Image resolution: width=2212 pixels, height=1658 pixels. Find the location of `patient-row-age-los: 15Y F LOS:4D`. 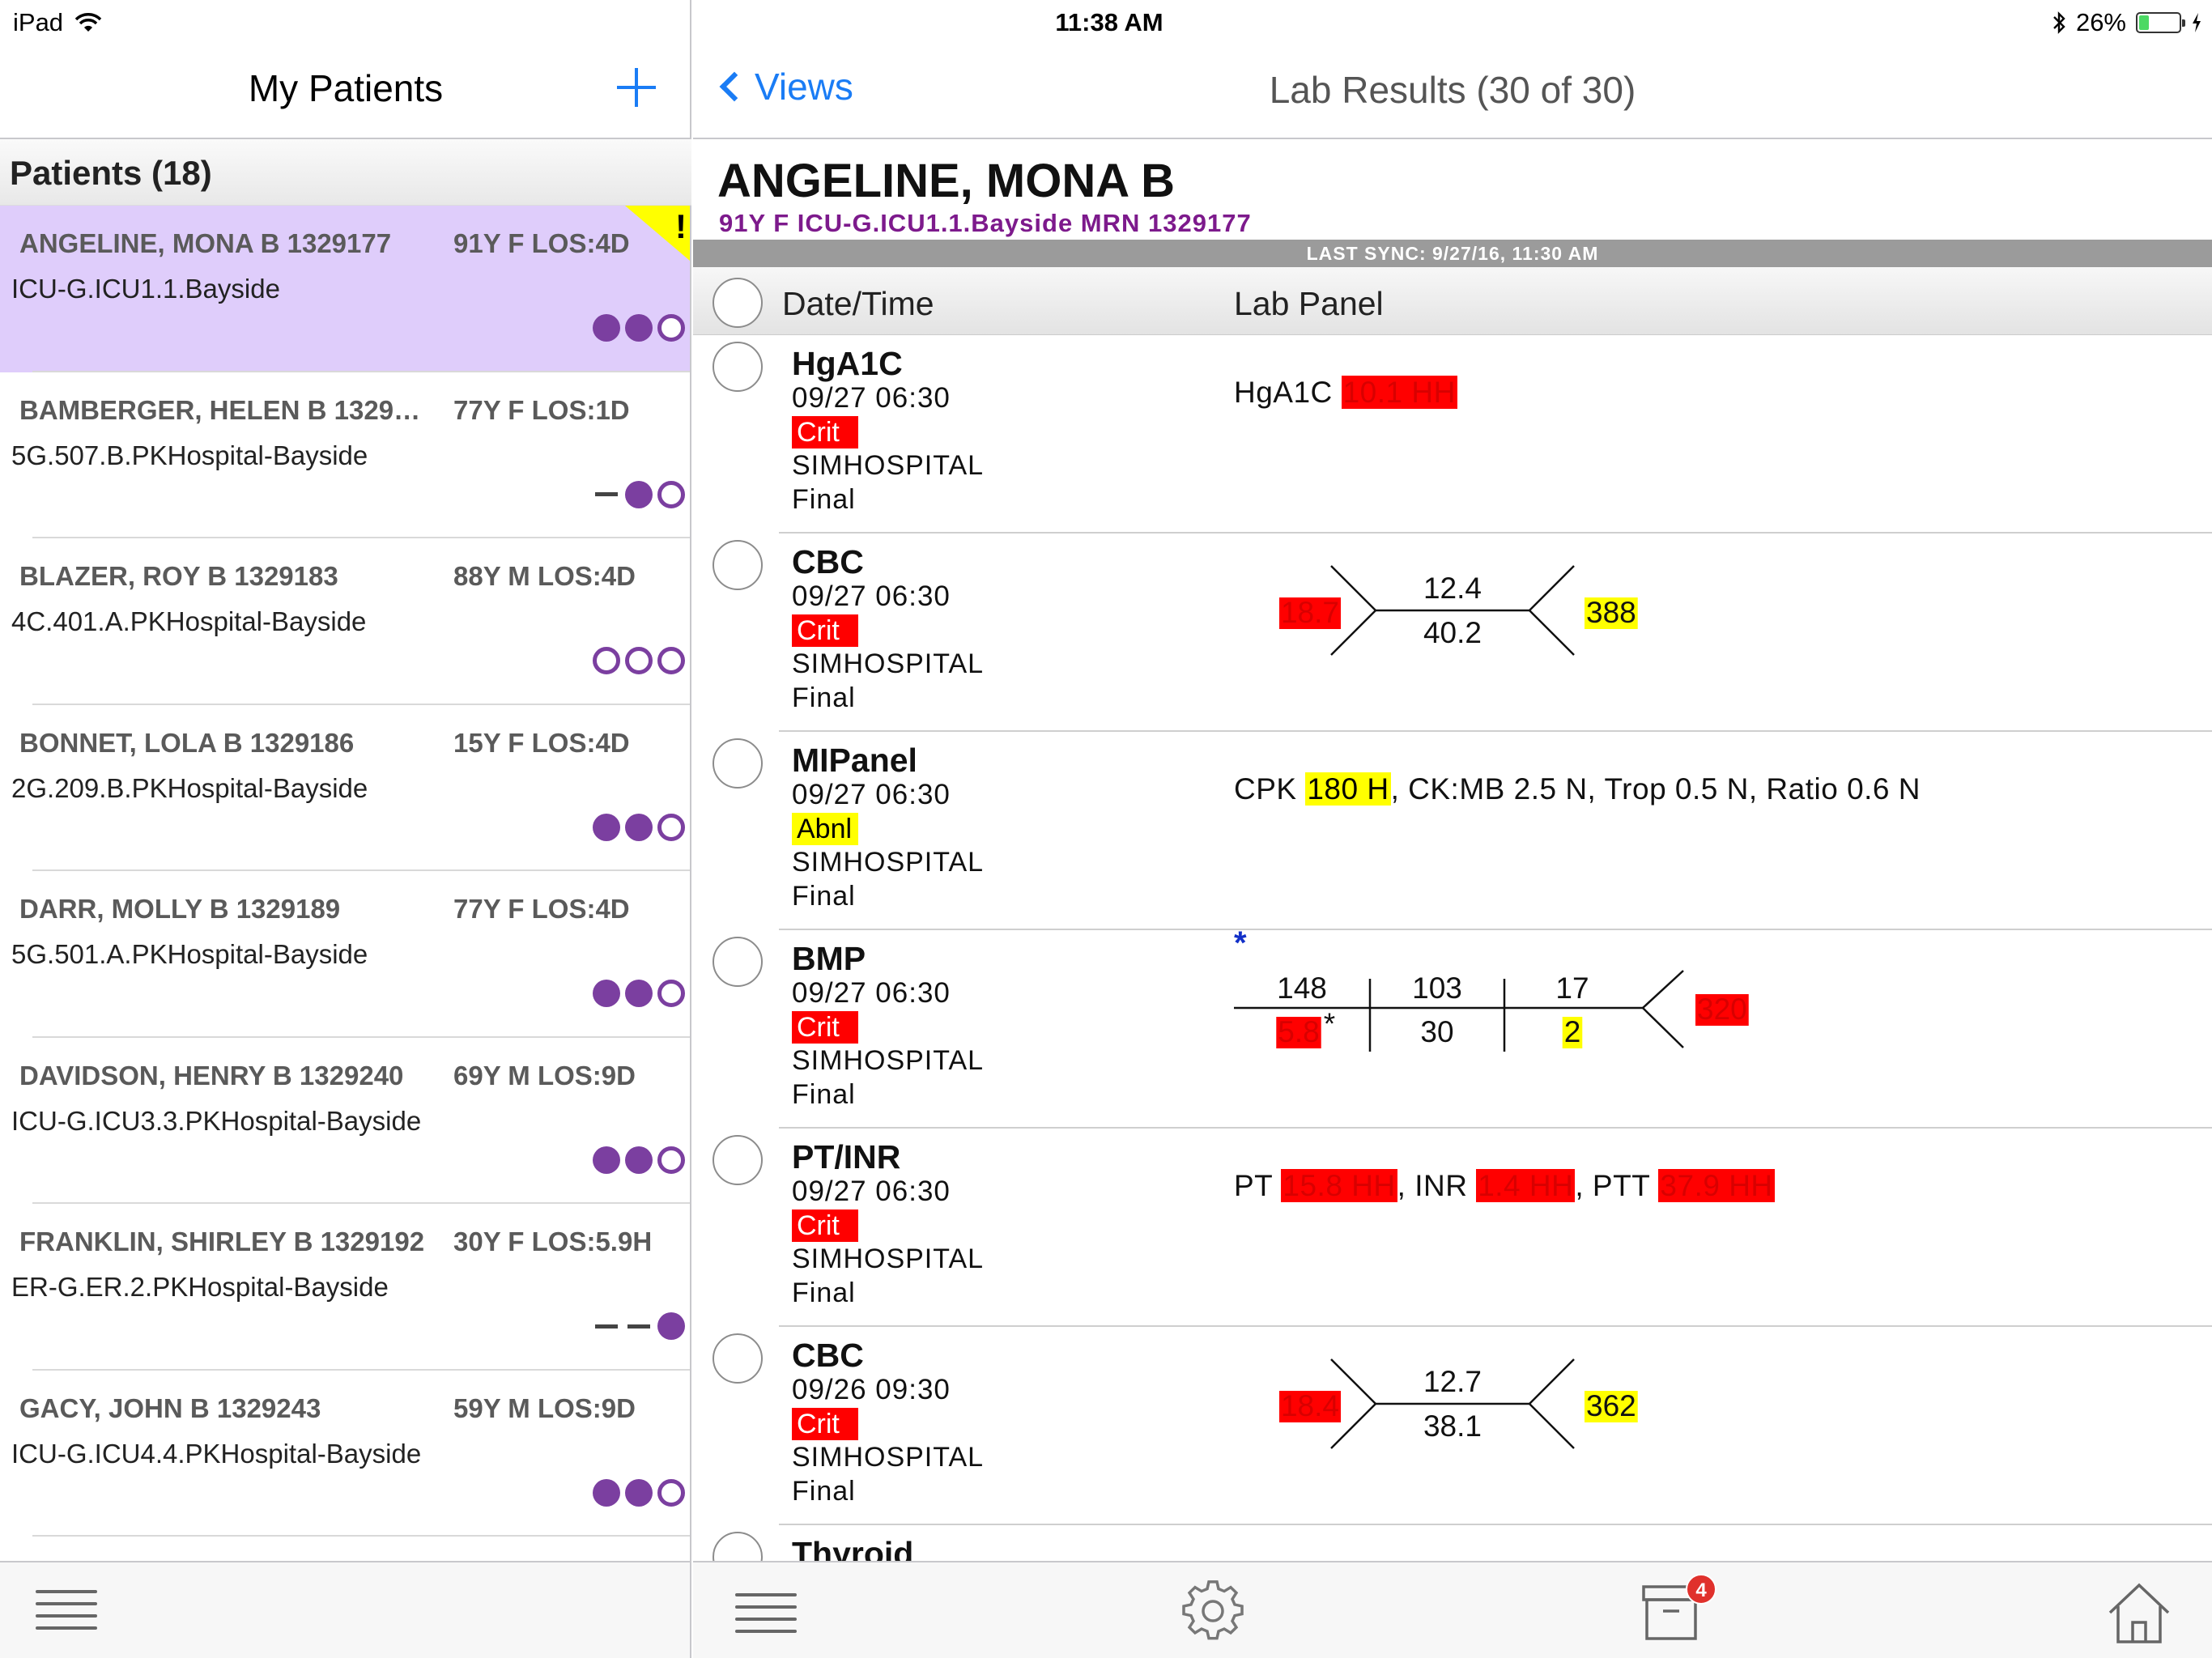

patient-row-age-los: 15Y F LOS:4D is located at coordinates (542, 742).